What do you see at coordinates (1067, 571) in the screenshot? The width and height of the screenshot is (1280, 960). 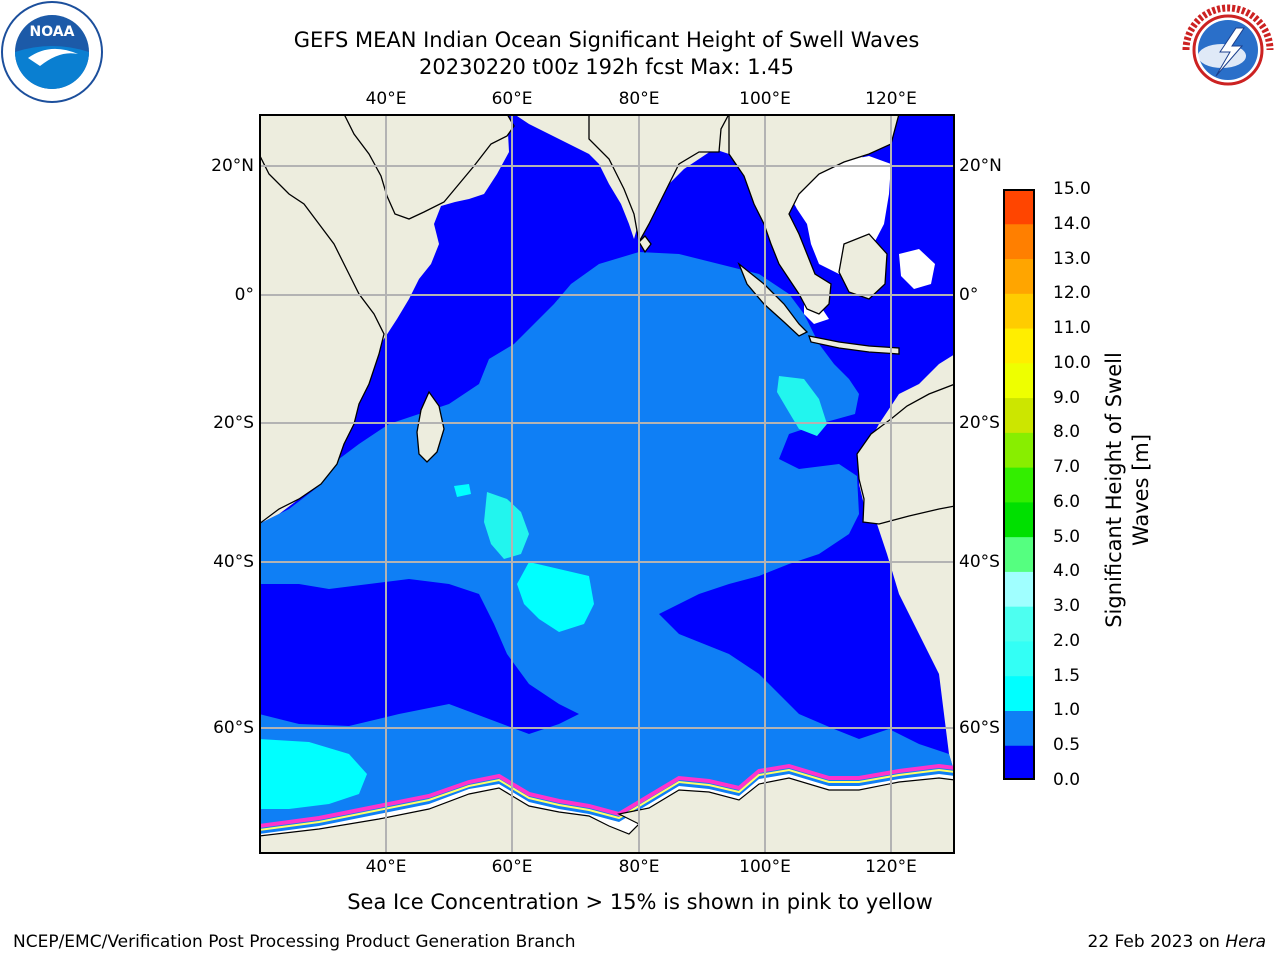 I see `colorbar-tick-label: 4.0` at bounding box center [1067, 571].